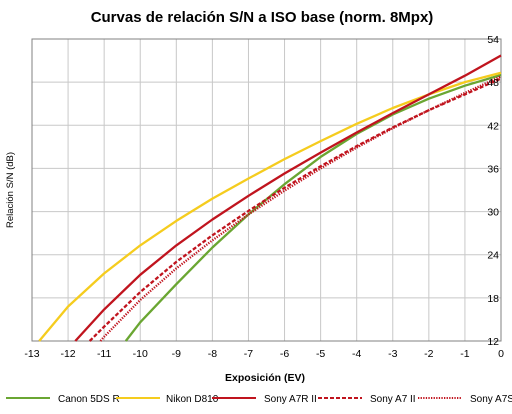 The width and height of the screenshot is (512, 414). What do you see at coordinates (67, 354) in the screenshot?
I see `x-tick-label: -12` at bounding box center [67, 354].